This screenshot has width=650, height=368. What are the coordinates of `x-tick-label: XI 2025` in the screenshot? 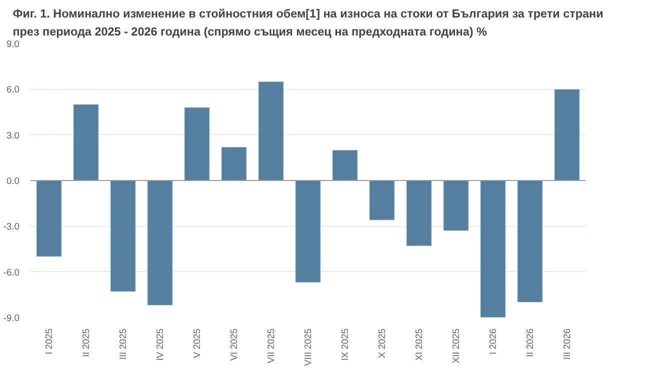 It's located at (419, 344).